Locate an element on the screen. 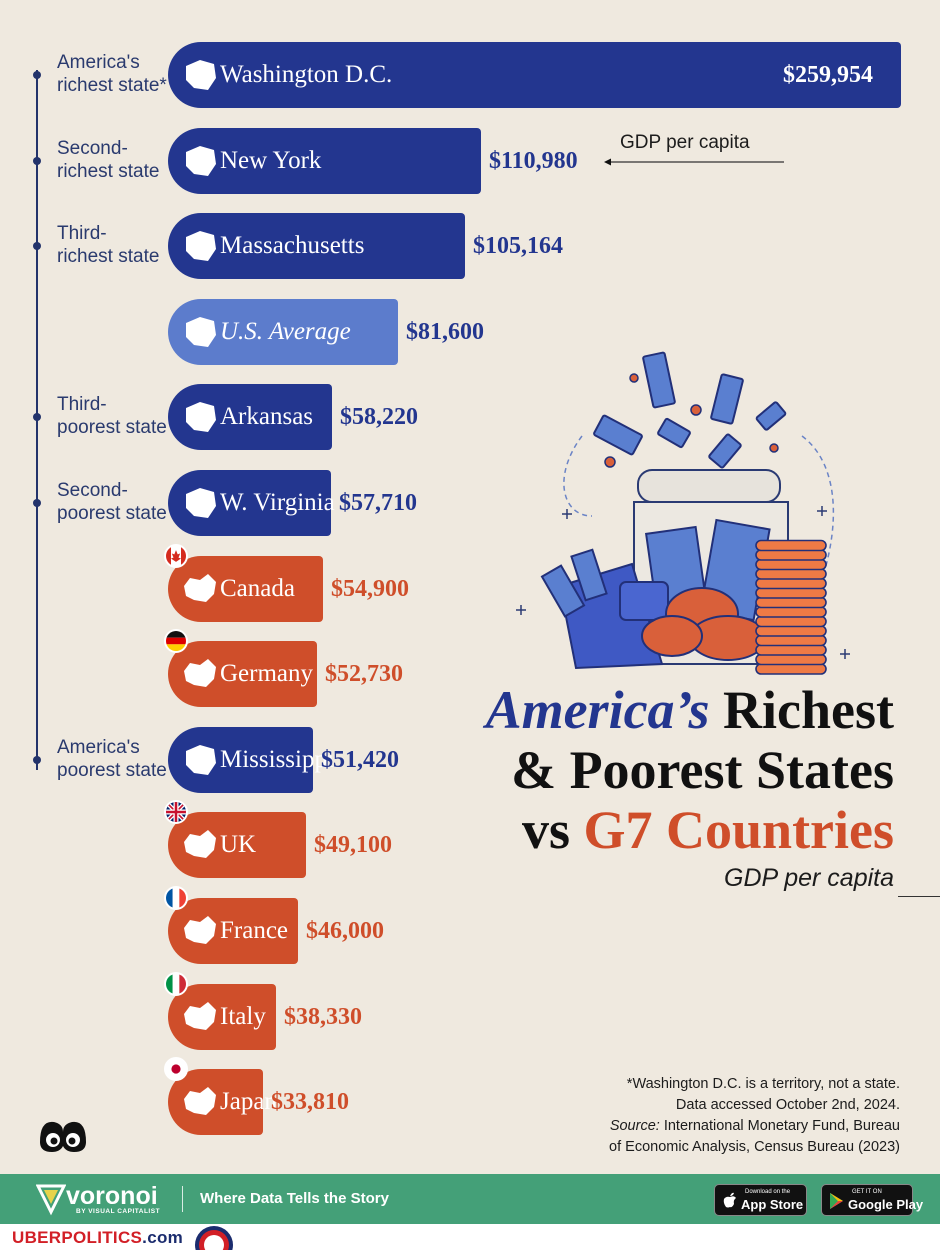  source-text: International Monetary Fund, Bureau is located at coordinates (779, 1126).